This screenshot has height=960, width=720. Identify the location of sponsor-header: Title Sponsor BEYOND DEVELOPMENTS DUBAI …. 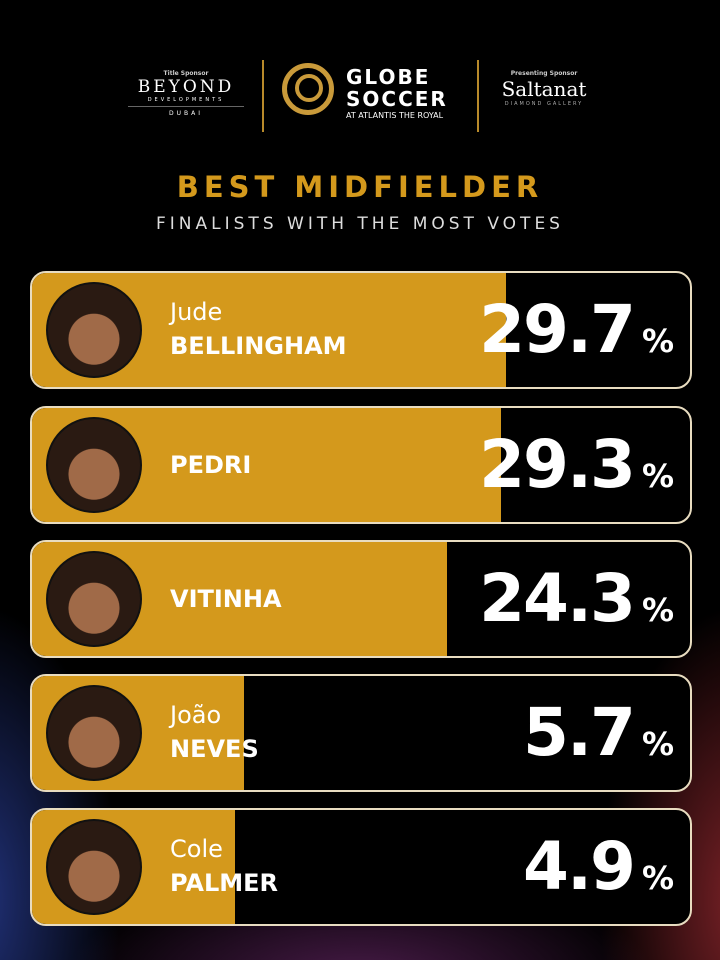
(360, 95).